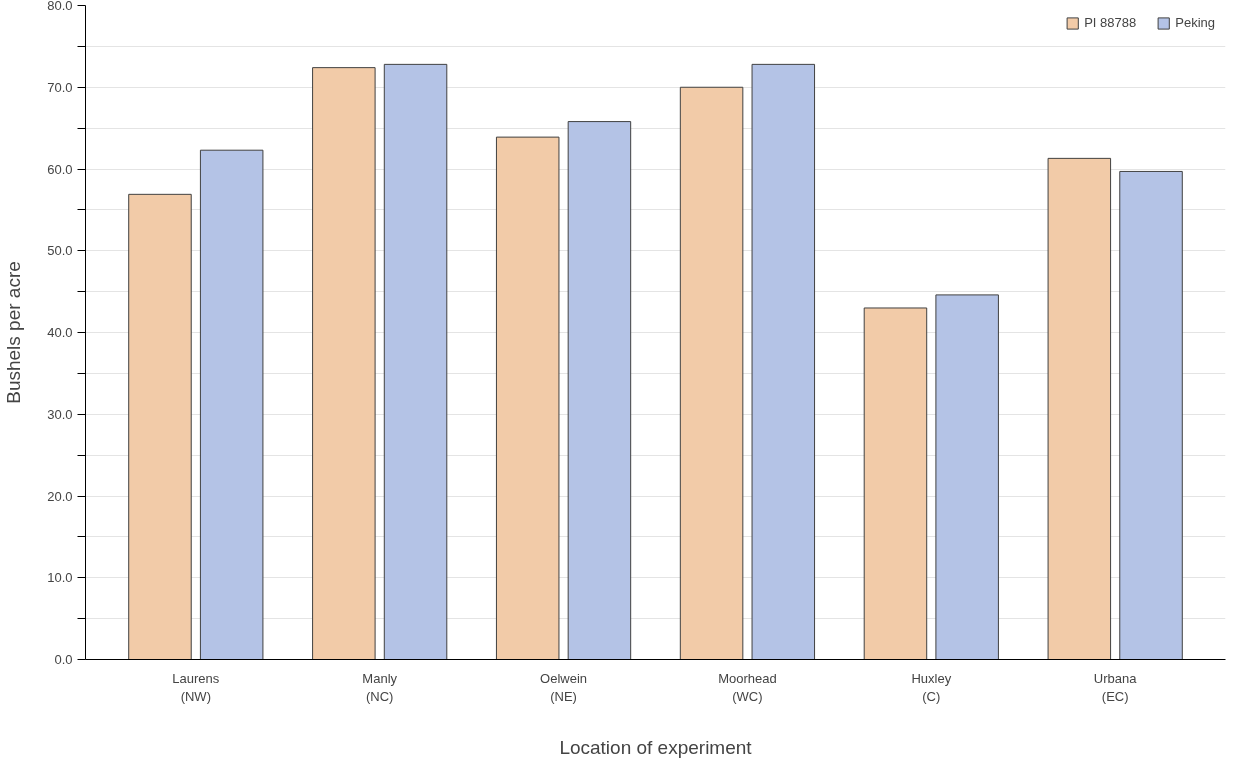 This screenshot has height=766, width=1238. Describe the element at coordinates (60, 251) in the screenshot. I see `y-tick-label: 50.0` at that location.